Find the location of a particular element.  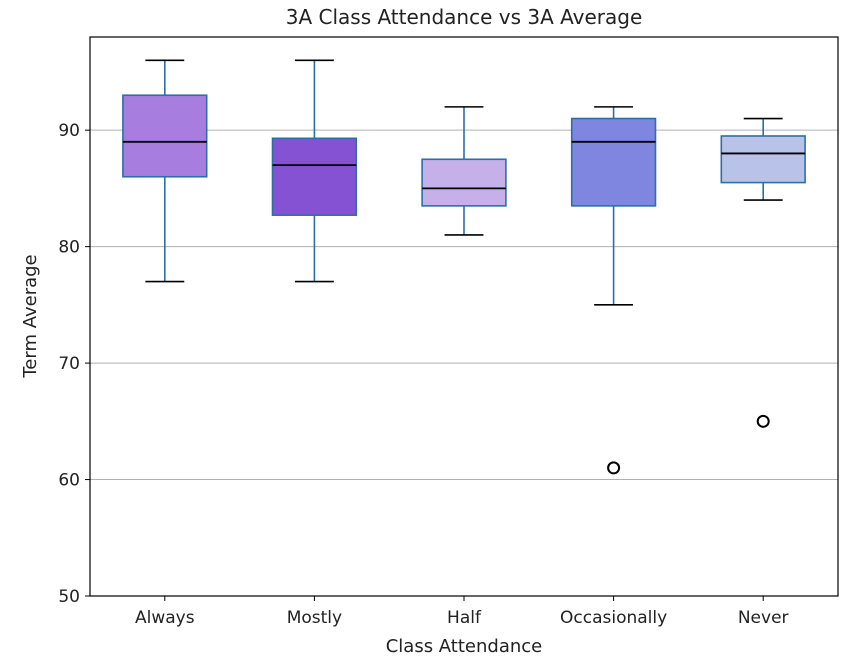

x-tick-label-half: Half is located at coordinates (464, 618).